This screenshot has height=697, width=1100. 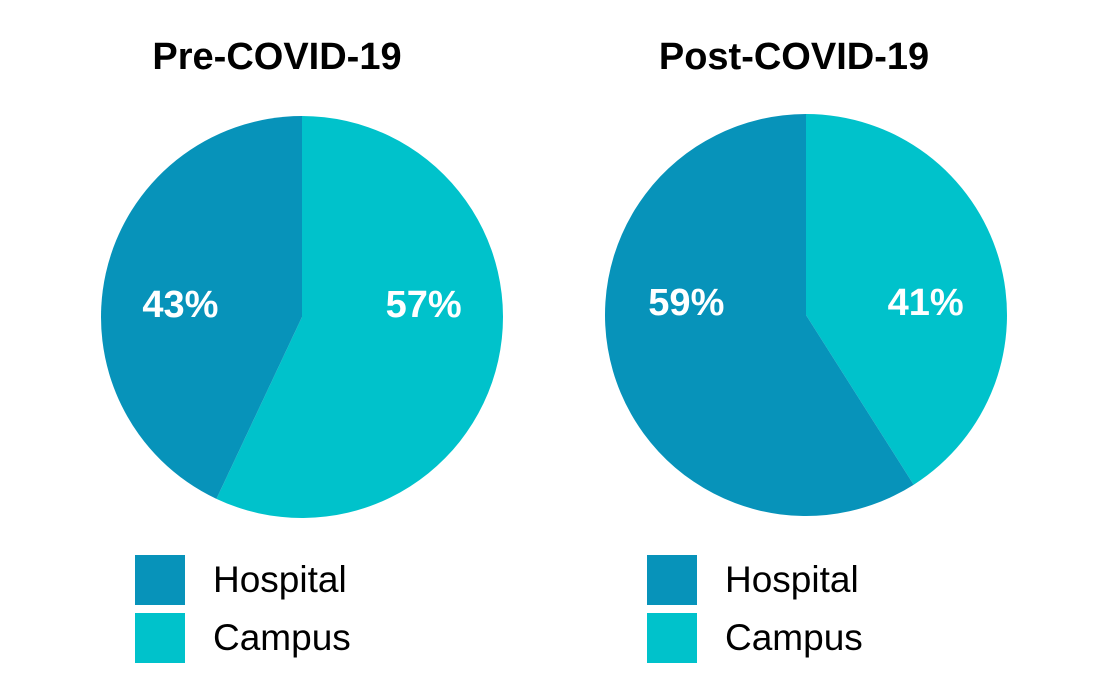 What do you see at coordinates (794, 57) in the screenshot?
I see `chart-title: Post-COVID-19` at bounding box center [794, 57].